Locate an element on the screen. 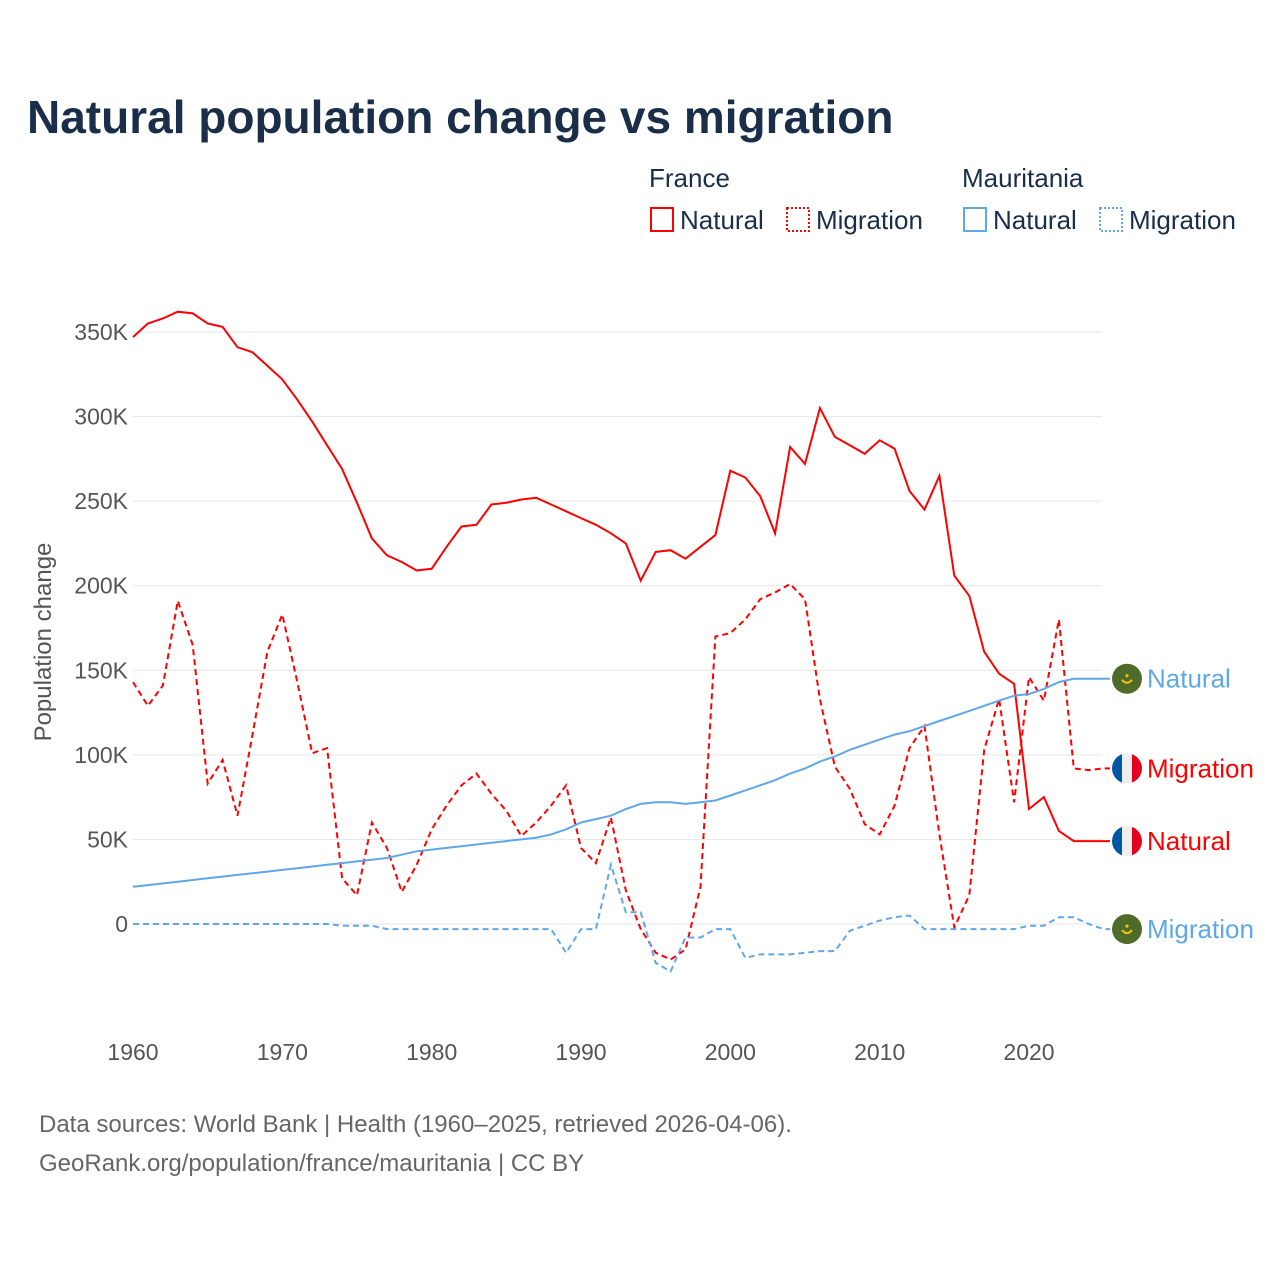  y-tick-label: 0 is located at coordinates (121, 924).